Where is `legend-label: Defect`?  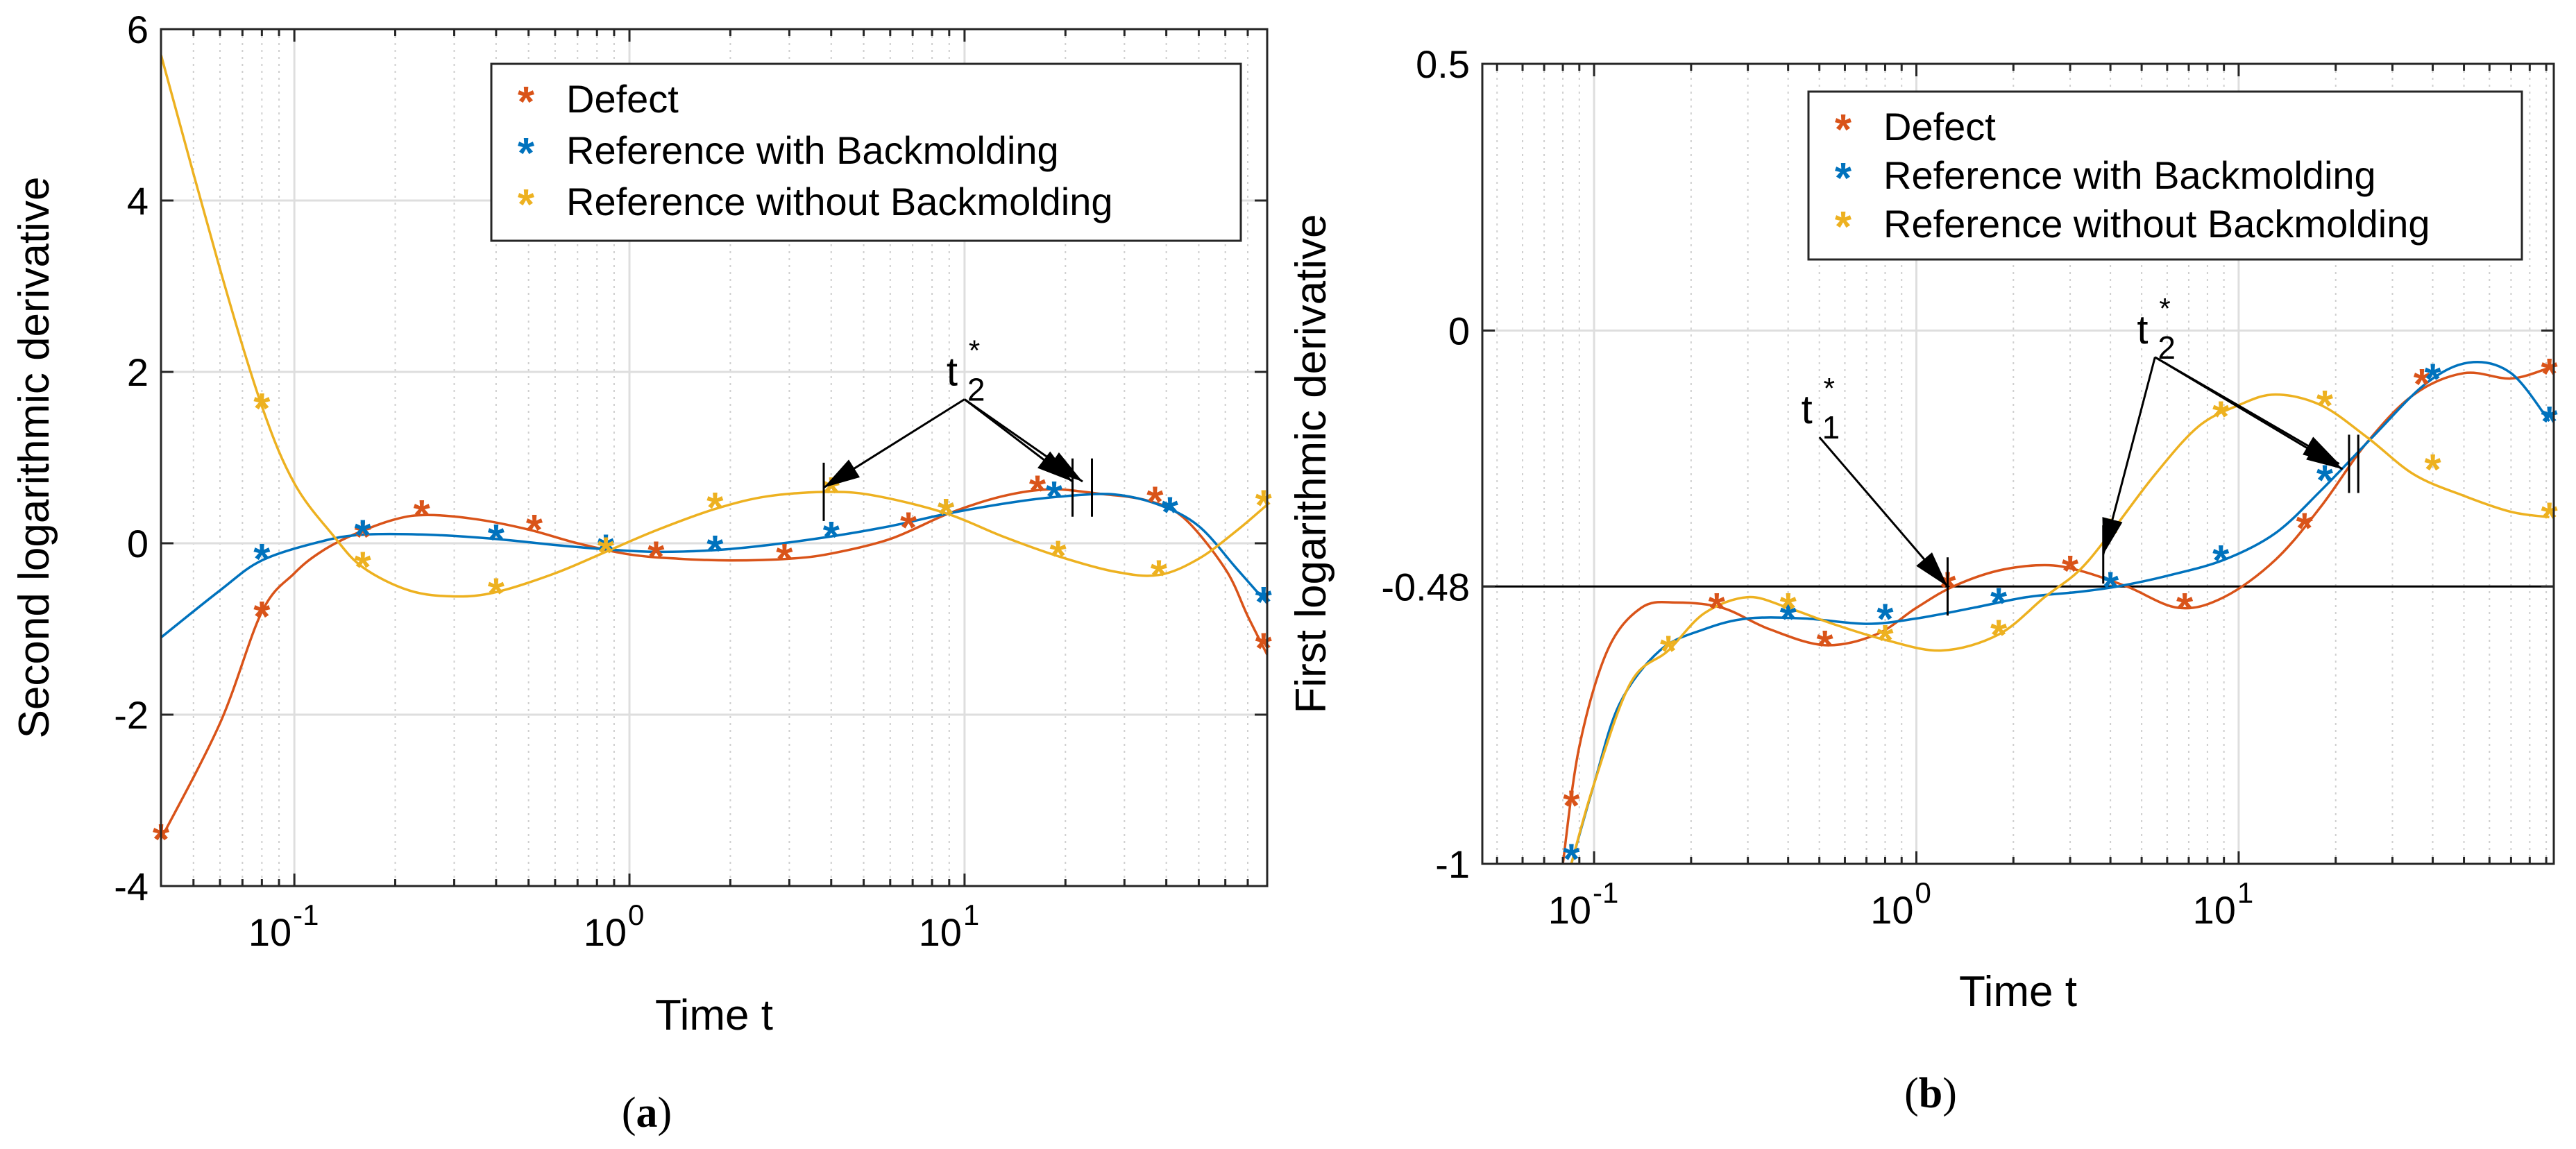 legend-label: Defect is located at coordinates (1940, 126).